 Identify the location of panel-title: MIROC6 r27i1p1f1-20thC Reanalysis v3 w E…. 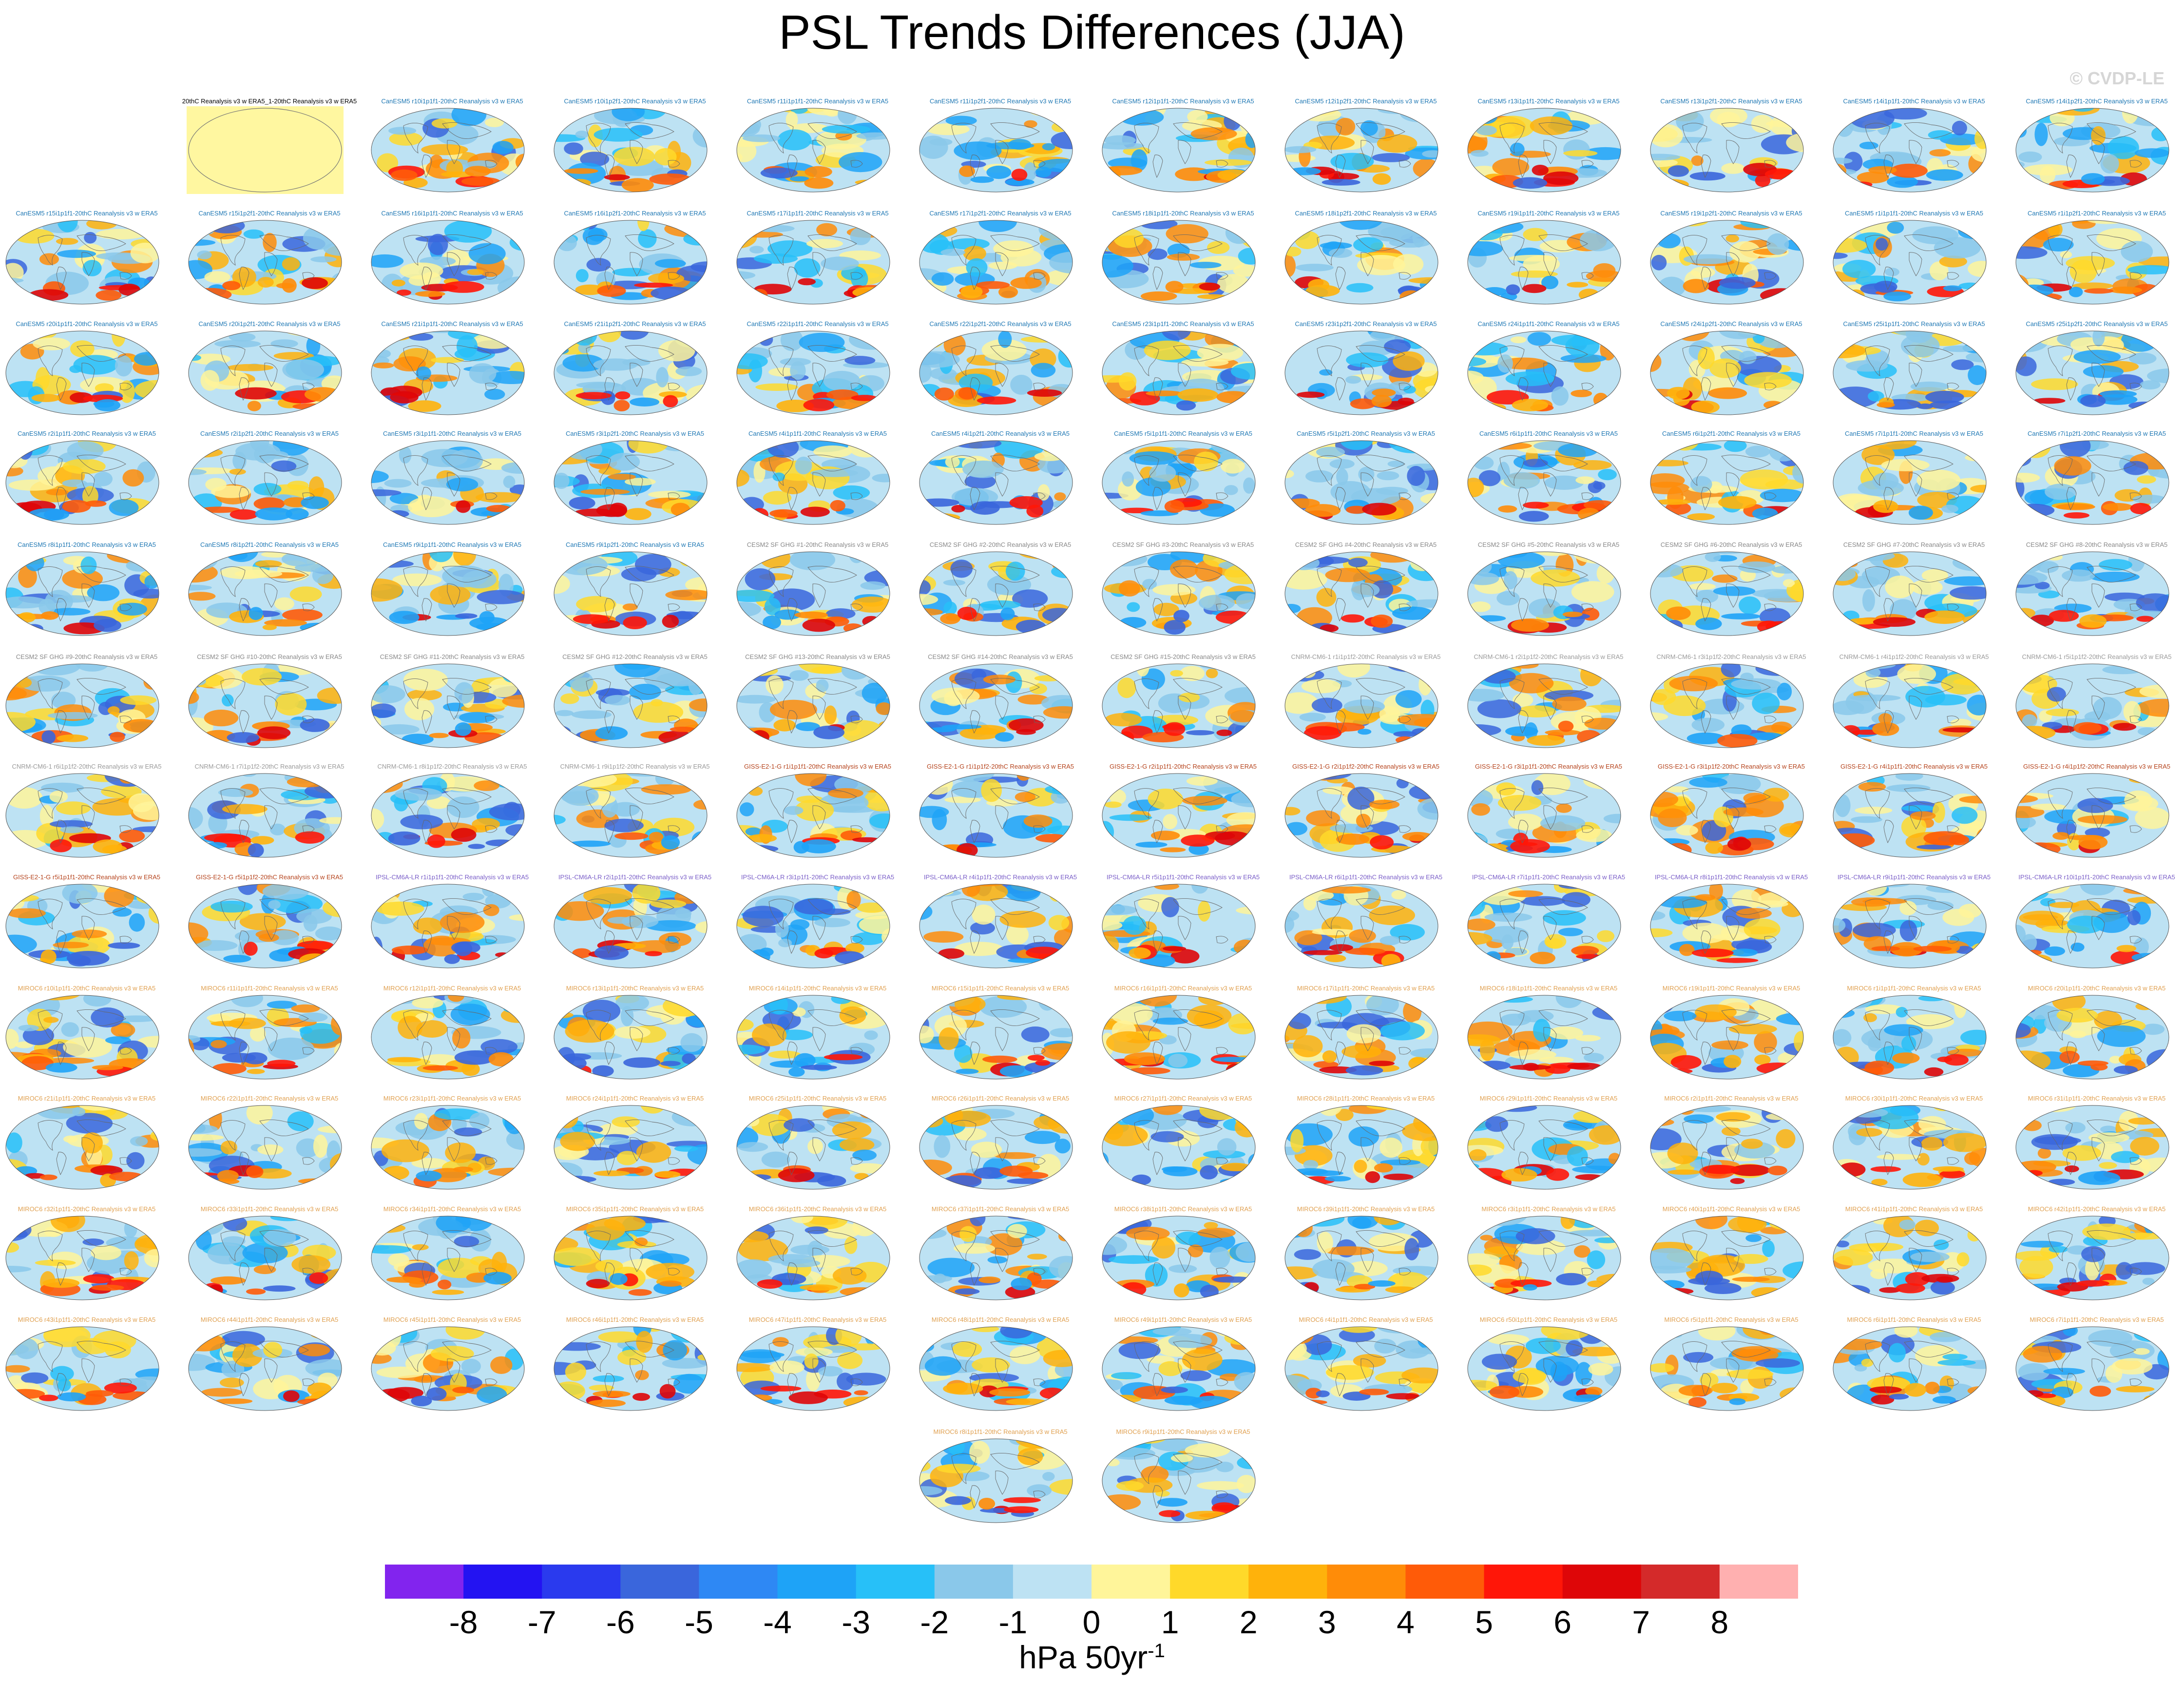
(1183, 1099).